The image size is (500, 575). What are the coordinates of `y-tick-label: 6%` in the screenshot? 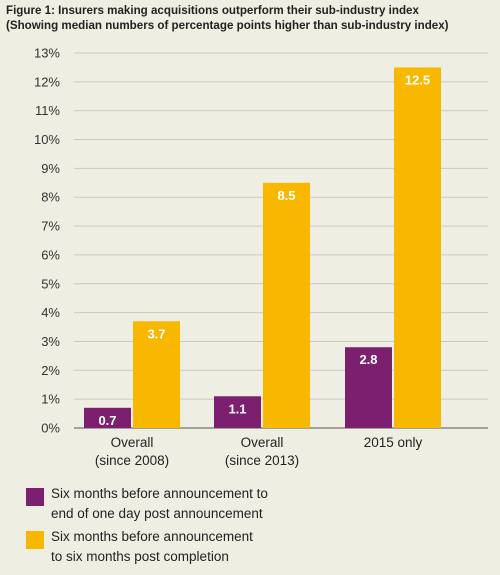 It's located at (50, 254).